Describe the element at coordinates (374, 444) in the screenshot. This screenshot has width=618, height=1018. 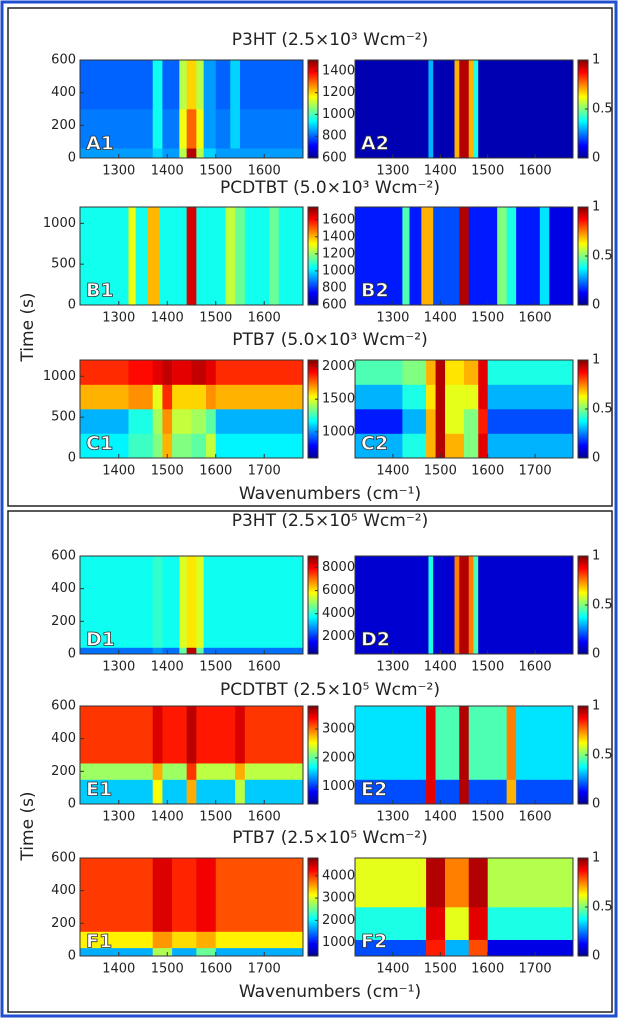
I see `panel-label: C2` at that location.